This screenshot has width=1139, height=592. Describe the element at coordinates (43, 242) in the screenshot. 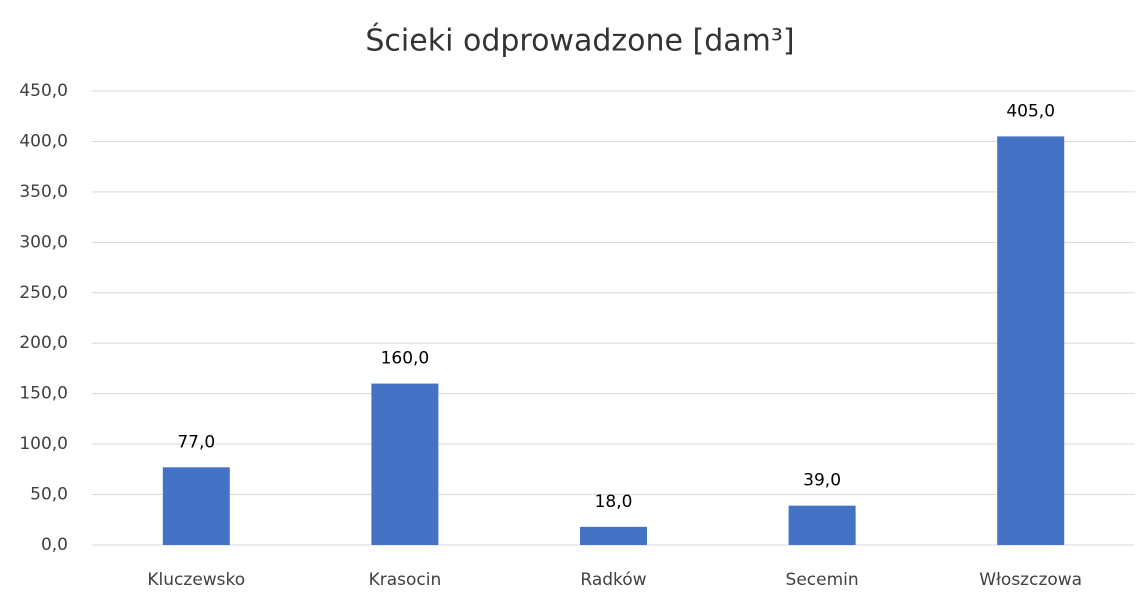

I see `y-tick-label: 300,0` at that location.